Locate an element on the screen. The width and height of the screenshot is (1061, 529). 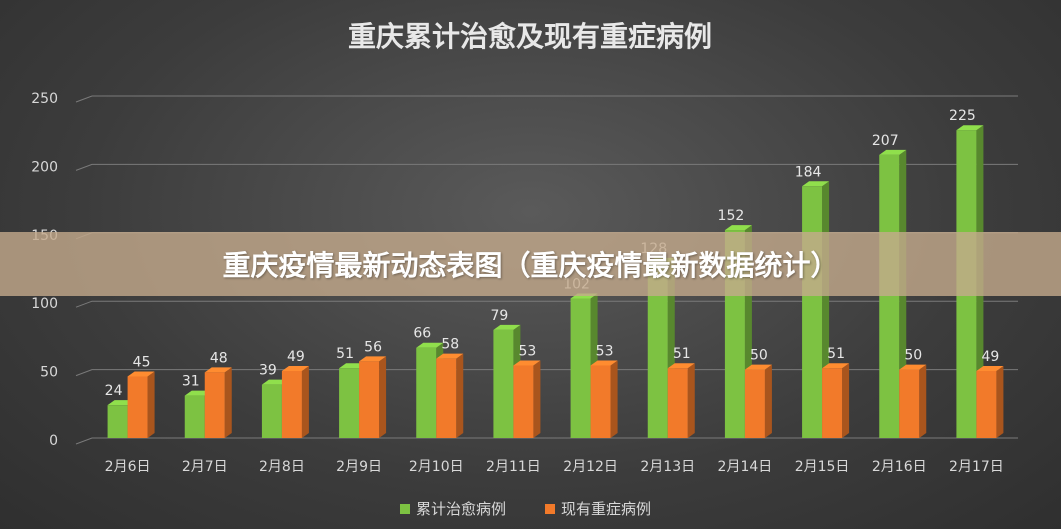
x-tick-label: 2月13日 is located at coordinates (667, 467).